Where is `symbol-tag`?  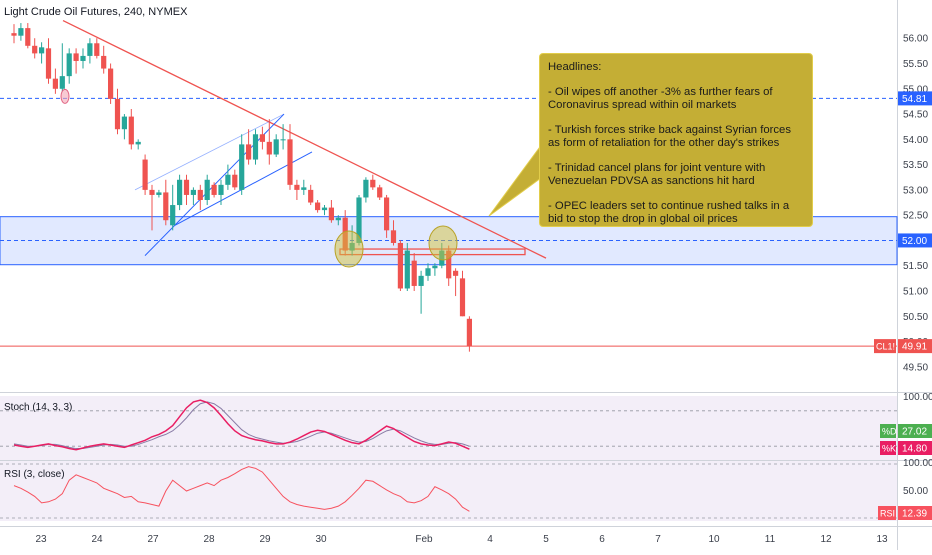
symbol-tag is located at coordinates (885, 346).